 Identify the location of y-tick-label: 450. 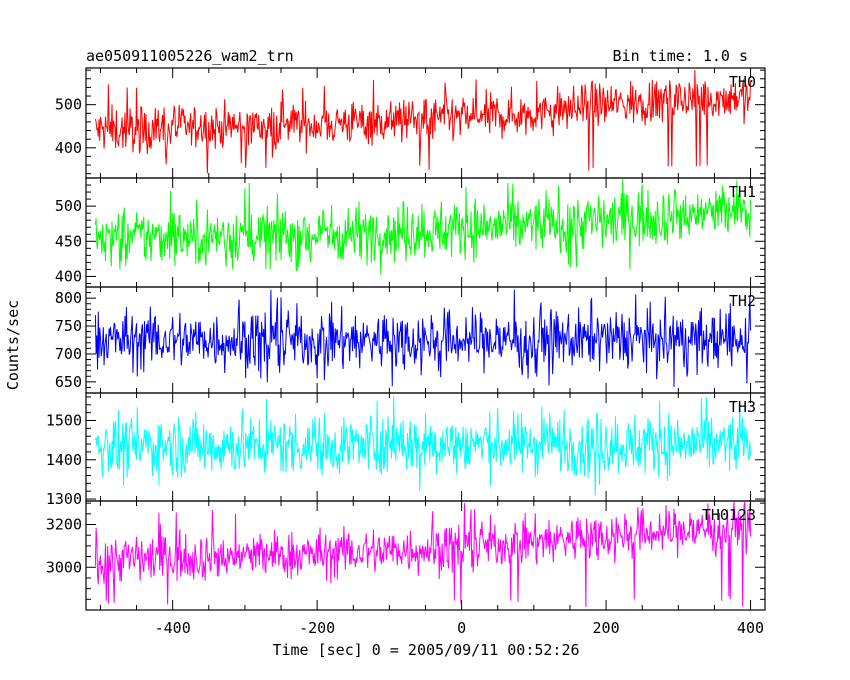
(68, 241).